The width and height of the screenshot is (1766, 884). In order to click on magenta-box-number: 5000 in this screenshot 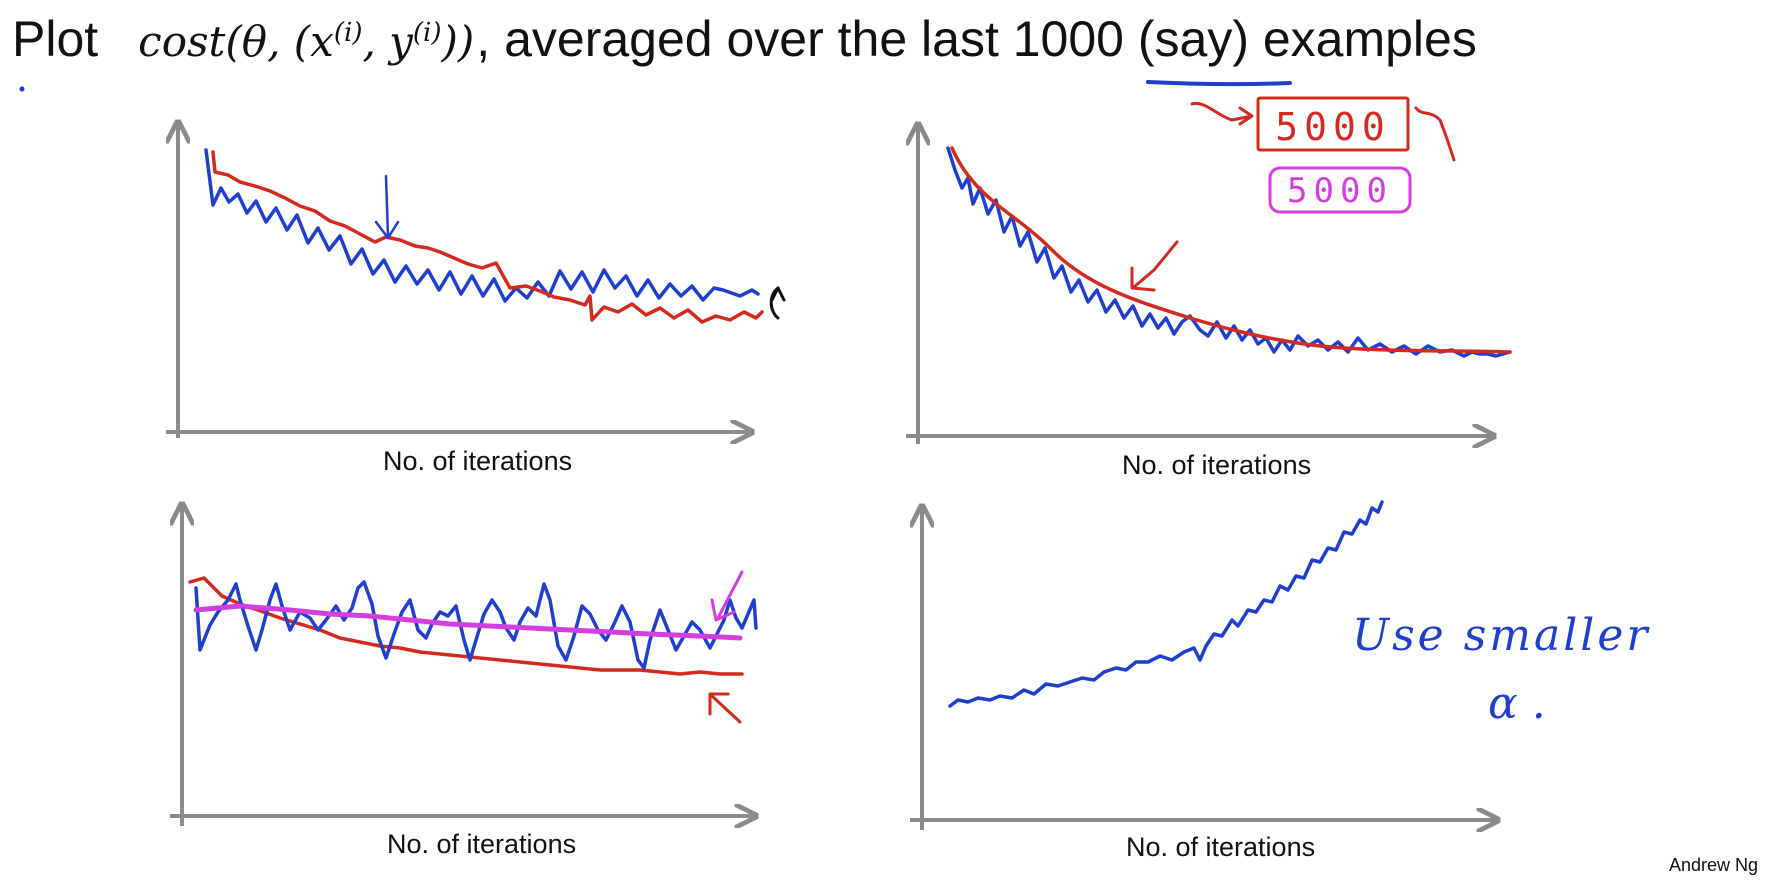, I will do `click(1340, 191)`.